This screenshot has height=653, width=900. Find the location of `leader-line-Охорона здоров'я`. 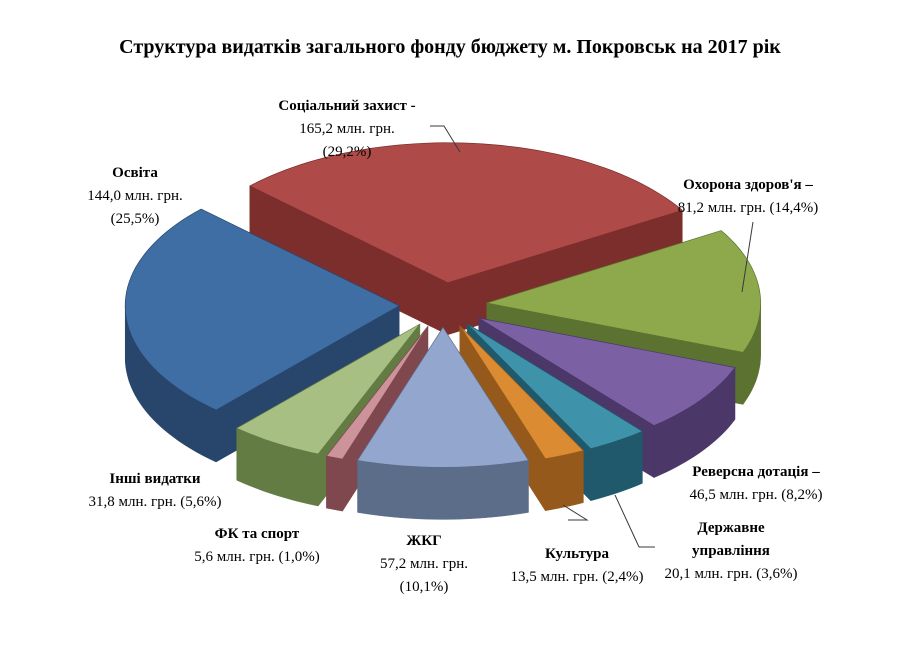

leader-line-Охорона здоров'я is located at coordinates (747, 257).